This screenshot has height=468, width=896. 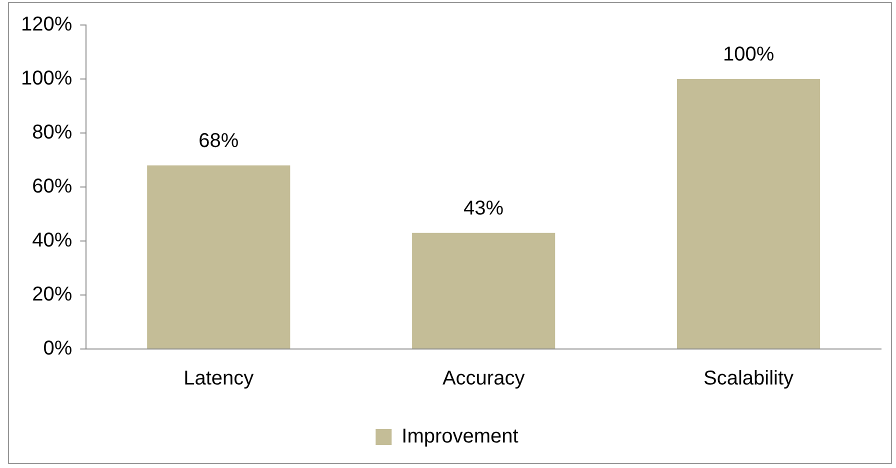 What do you see at coordinates (52, 241) in the screenshot?
I see `y-tick-label: 40%` at bounding box center [52, 241].